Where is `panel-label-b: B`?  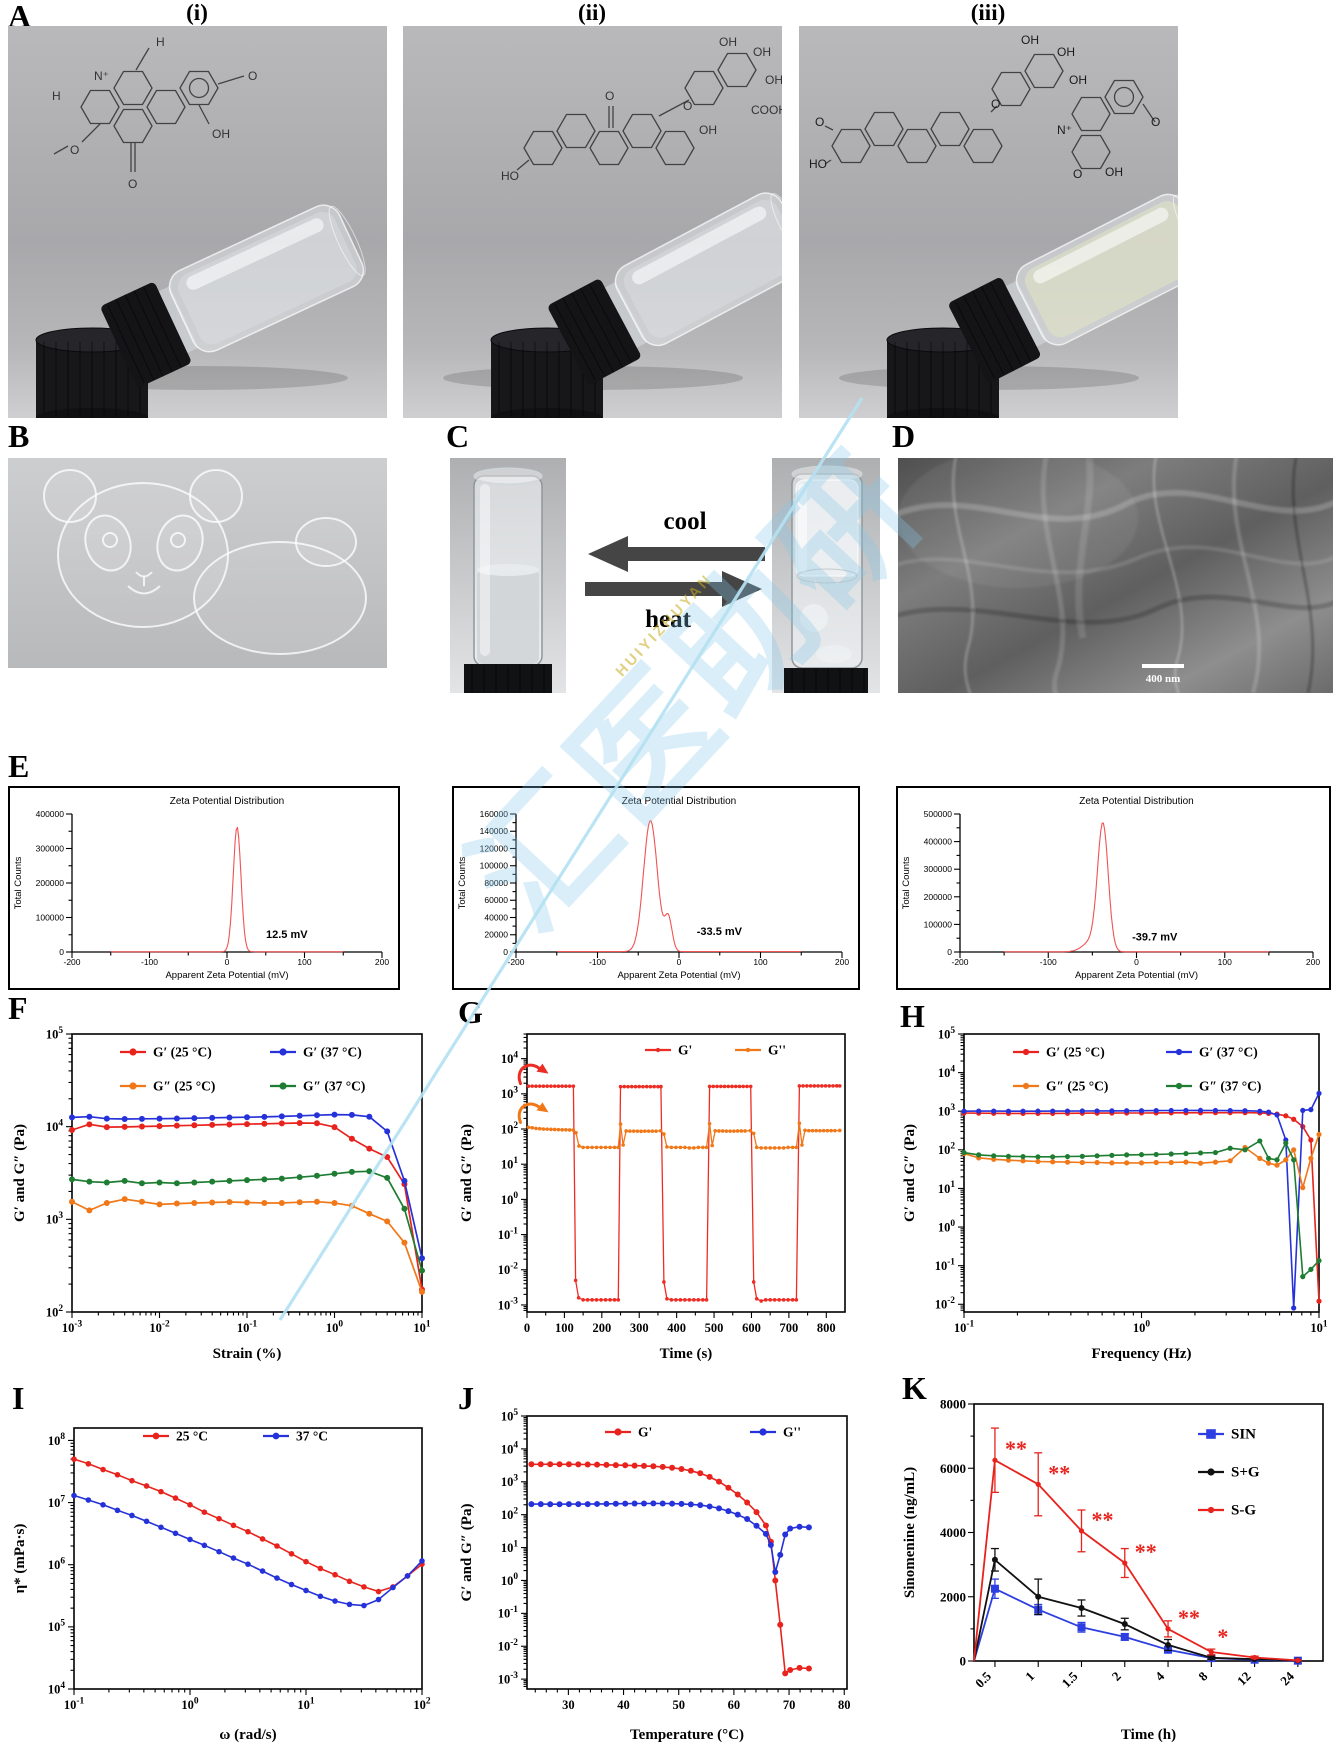 panel-label-b: B is located at coordinates (19, 436).